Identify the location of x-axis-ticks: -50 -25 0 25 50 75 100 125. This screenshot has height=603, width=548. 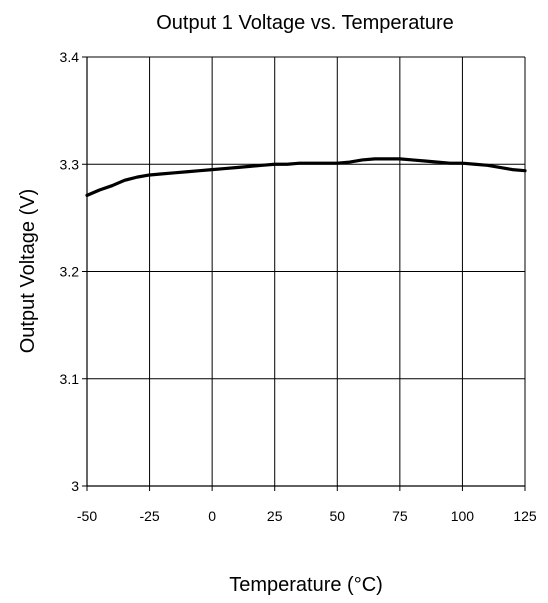
(307, 505).